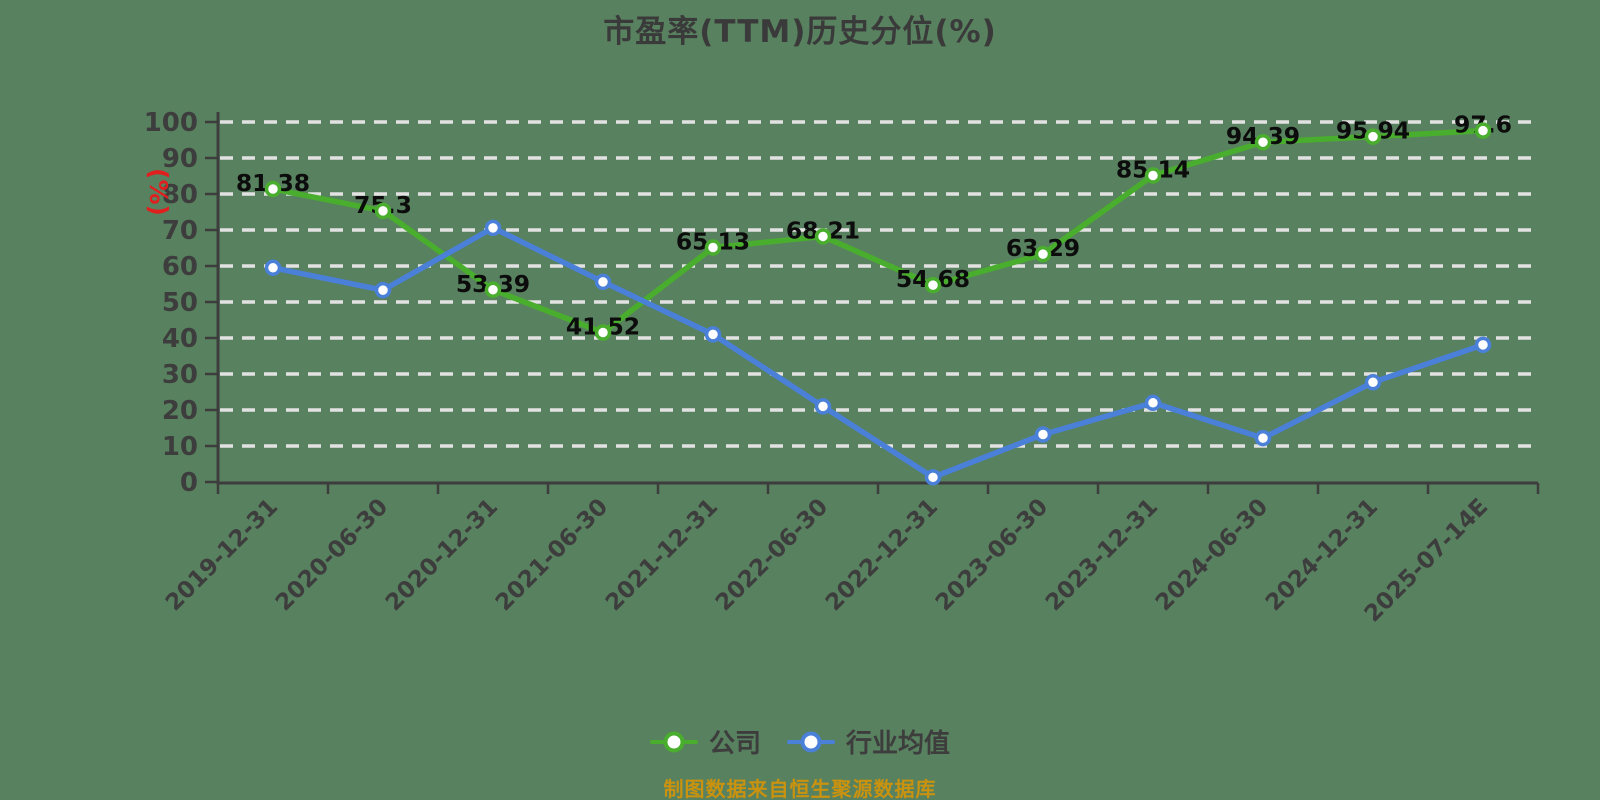 This screenshot has width=1600, height=800. What do you see at coordinates (332, 555) in the screenshot?
I see `x-axis-tick-label: 2020-06-30` at bounding box center [332, 555].